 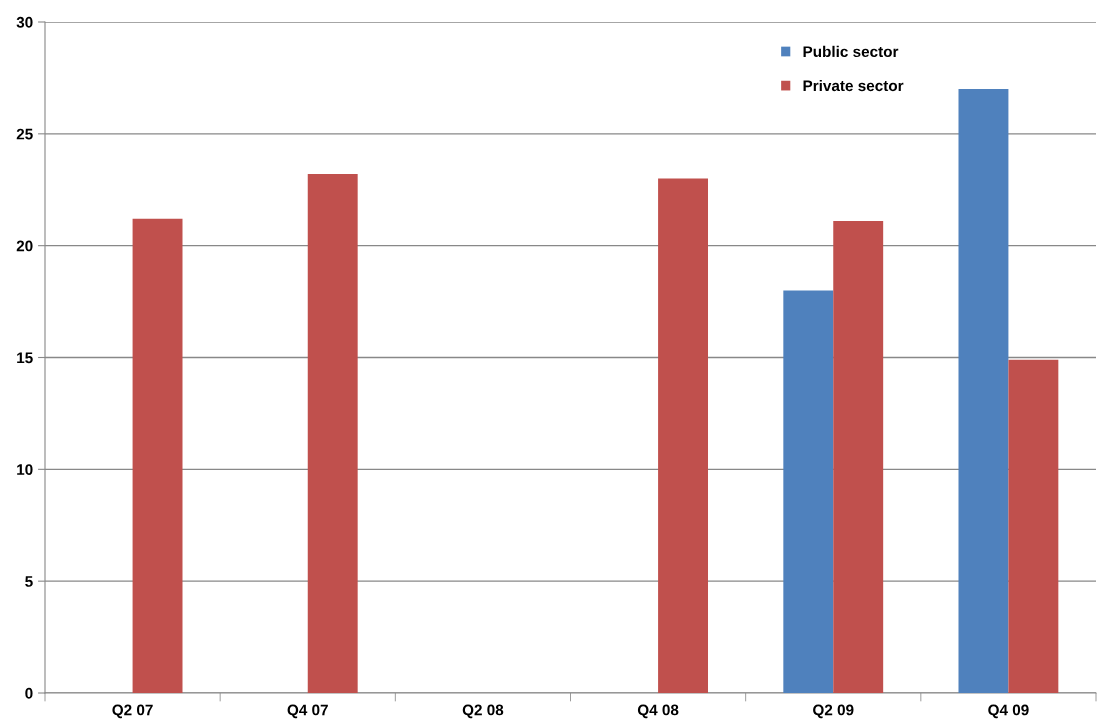 What do you see at coordinates (658, 711) in the screenshot?
I see `x-tick-label: Q4 08` at bounding box center [658, 711].